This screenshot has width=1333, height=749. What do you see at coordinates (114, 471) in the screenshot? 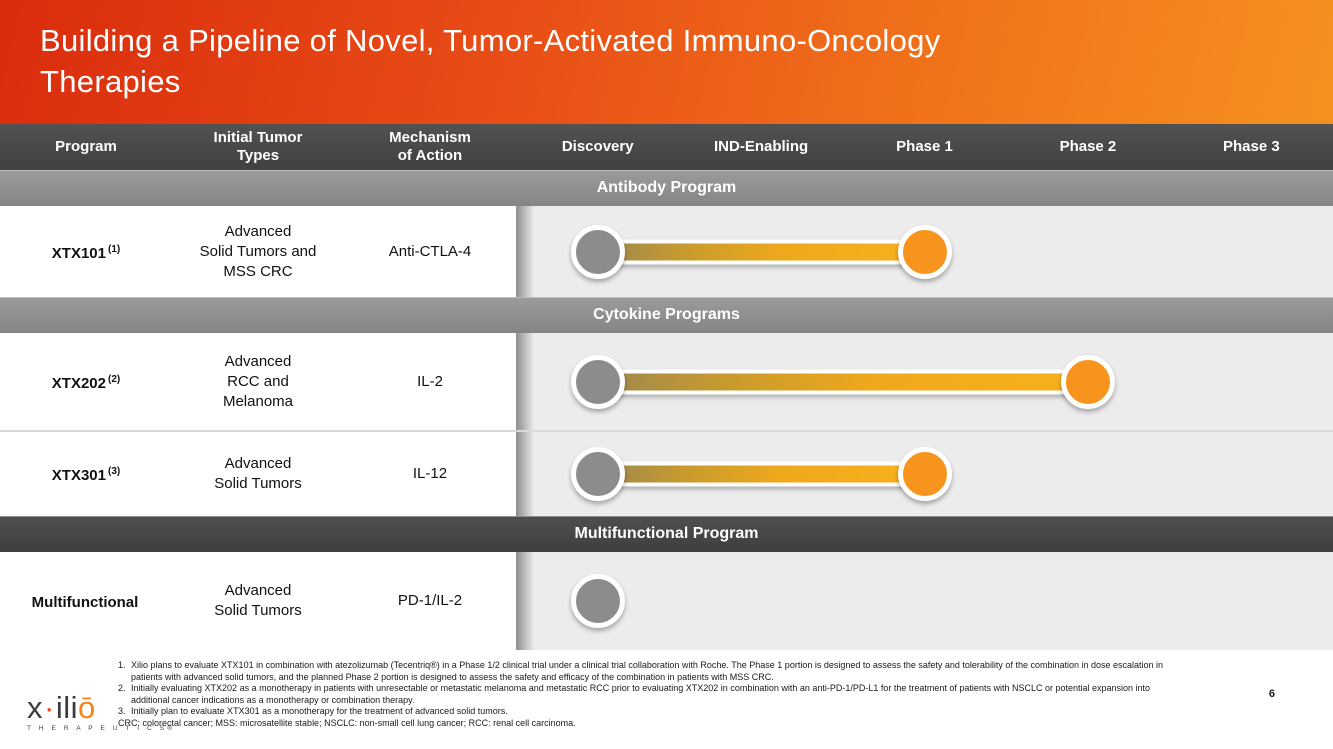
I see `footnote-ref: (3)` at bounding box center [114, 471].